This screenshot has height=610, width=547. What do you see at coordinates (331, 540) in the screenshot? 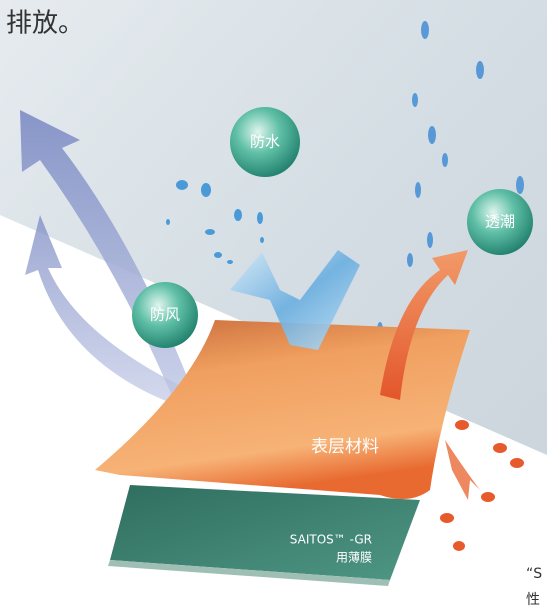
I see `membrane-label: SAITOS™ -GR` at bounding box center [331, 540].